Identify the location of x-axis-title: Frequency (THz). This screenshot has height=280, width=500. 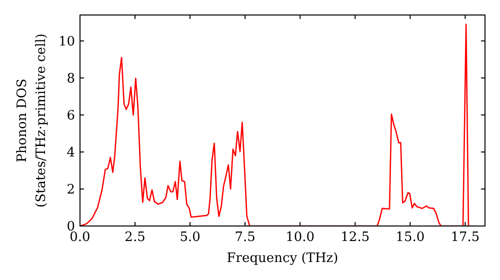
(282, 258).